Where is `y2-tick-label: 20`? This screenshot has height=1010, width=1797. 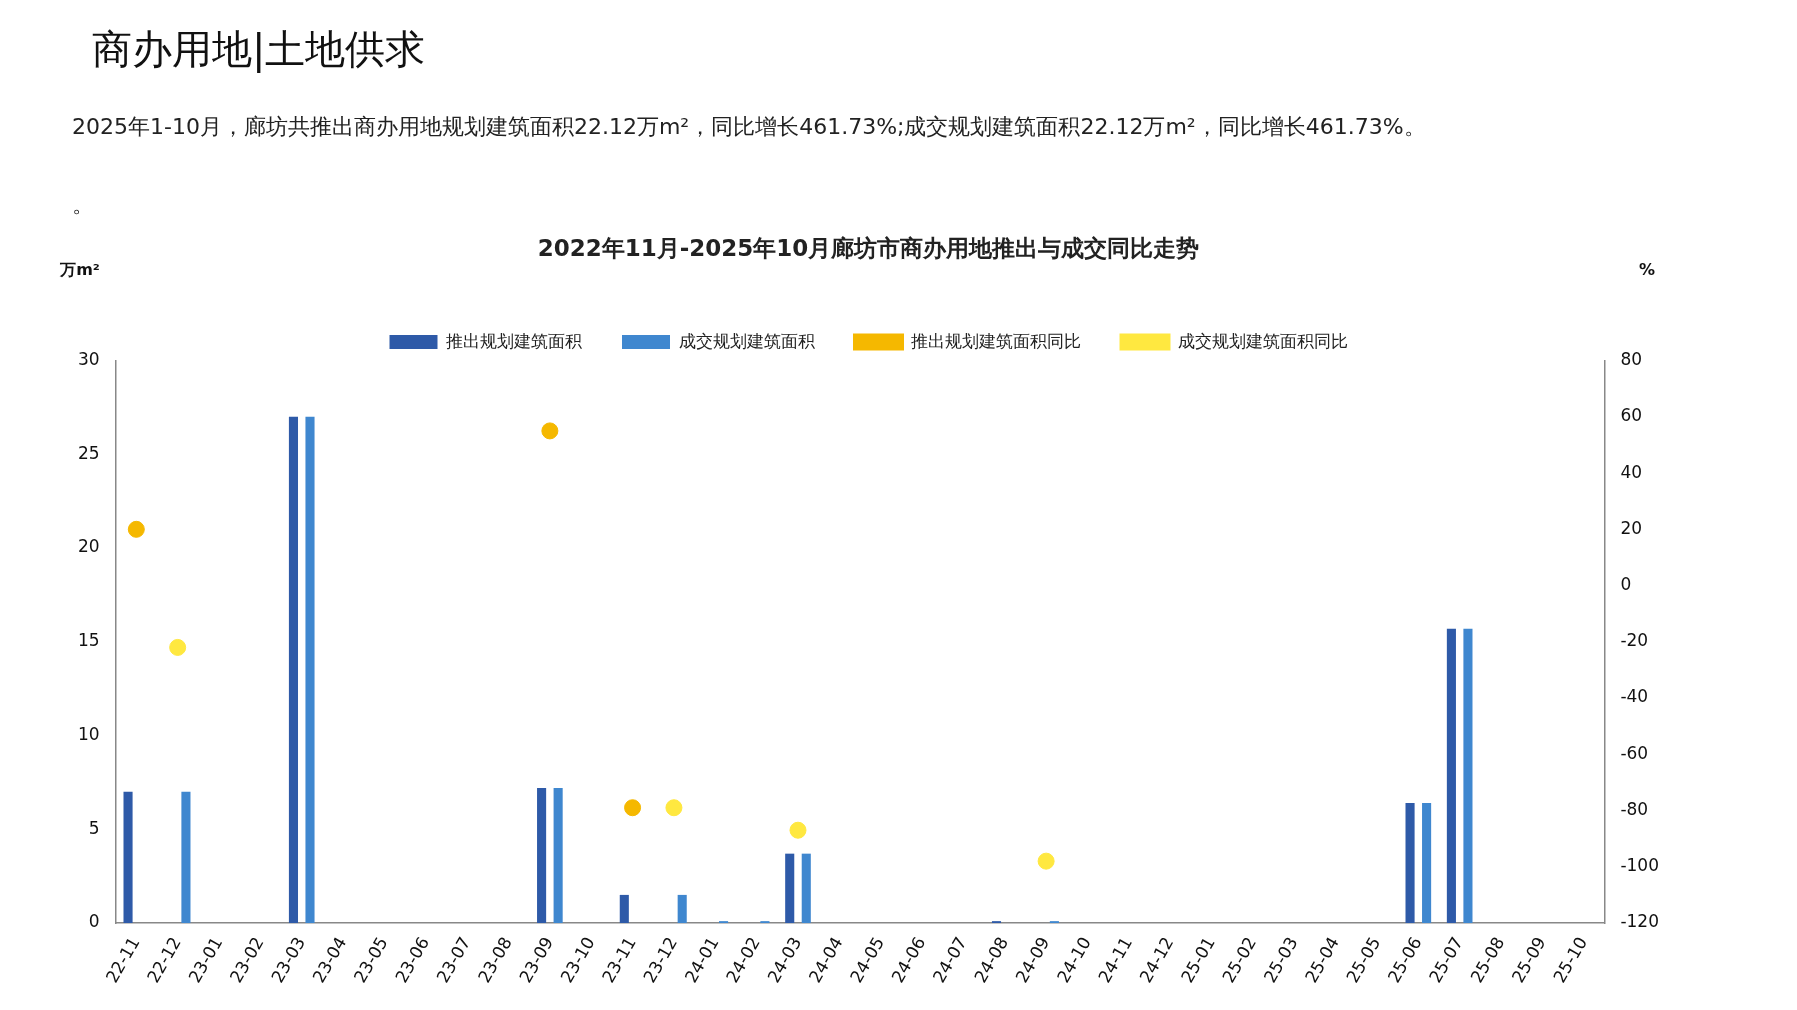 y2-tick-label: 20 is located at coordinates (1631, 527).